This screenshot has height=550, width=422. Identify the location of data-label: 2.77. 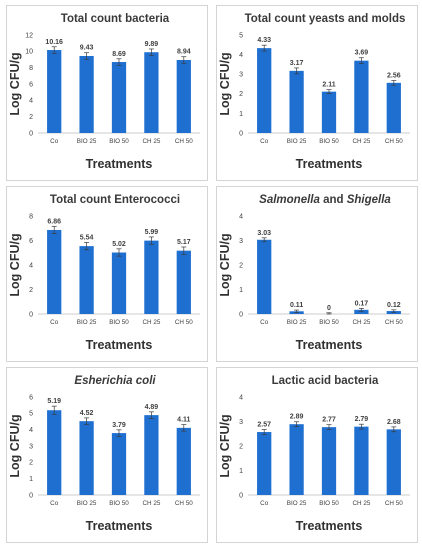
(329, 420).